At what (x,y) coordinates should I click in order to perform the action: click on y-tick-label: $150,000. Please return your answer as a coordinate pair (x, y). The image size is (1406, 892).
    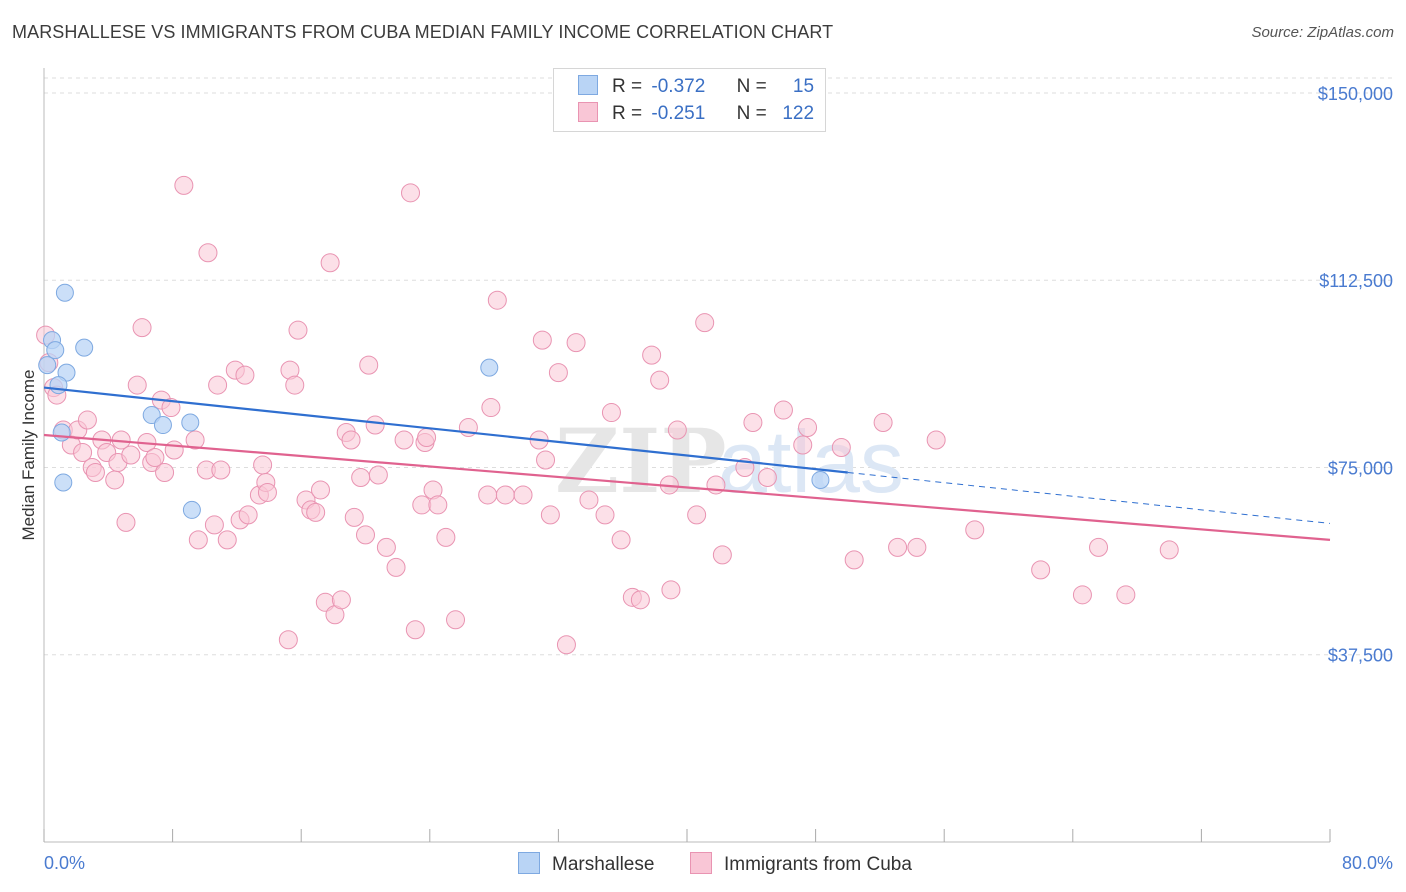
    Looking at the image, I should click on (1355, 94).